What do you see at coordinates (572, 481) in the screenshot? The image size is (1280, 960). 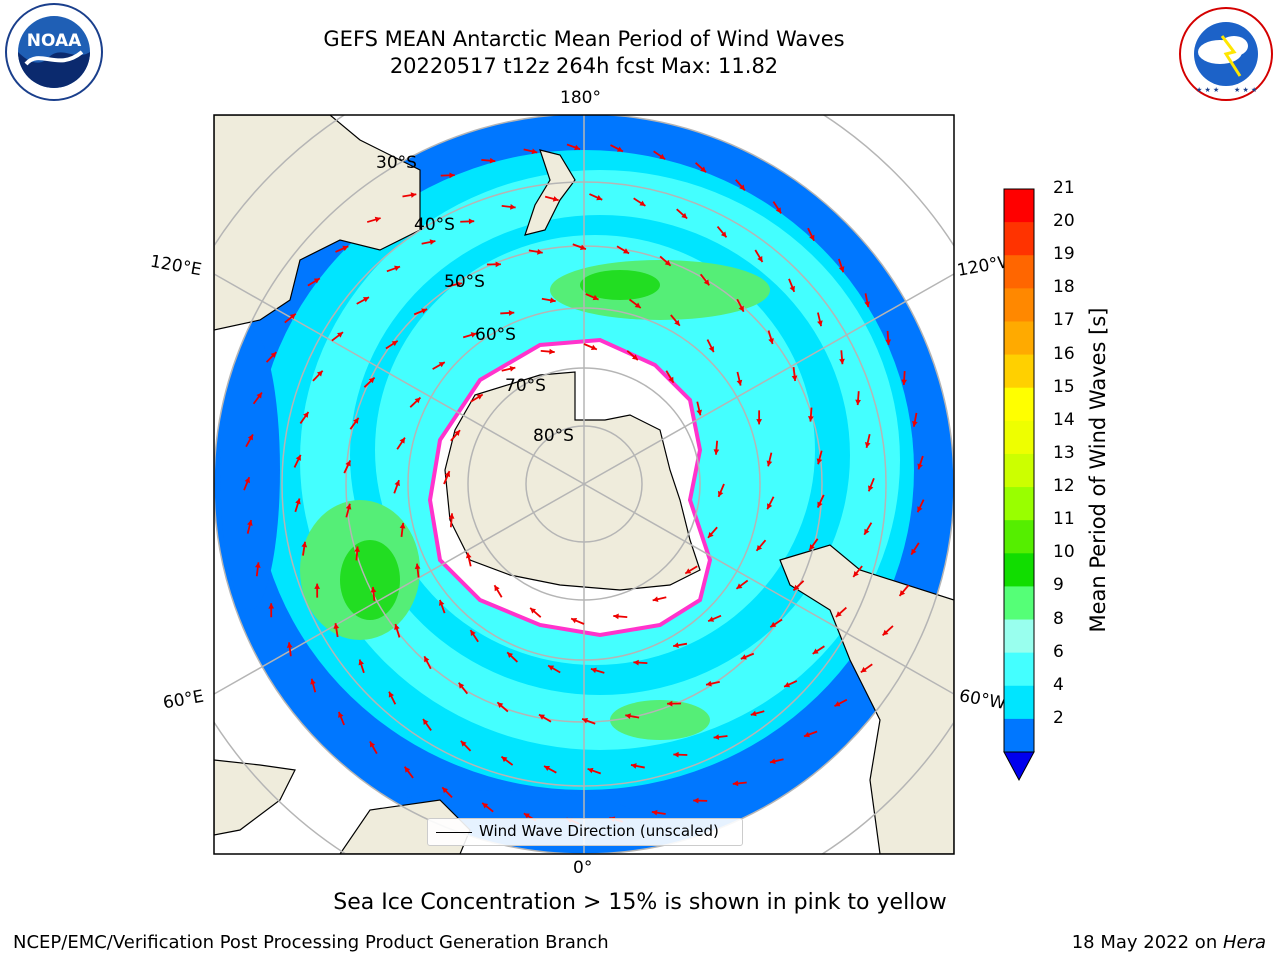 I see `land-antarctica` at bounding box center [572, 481].